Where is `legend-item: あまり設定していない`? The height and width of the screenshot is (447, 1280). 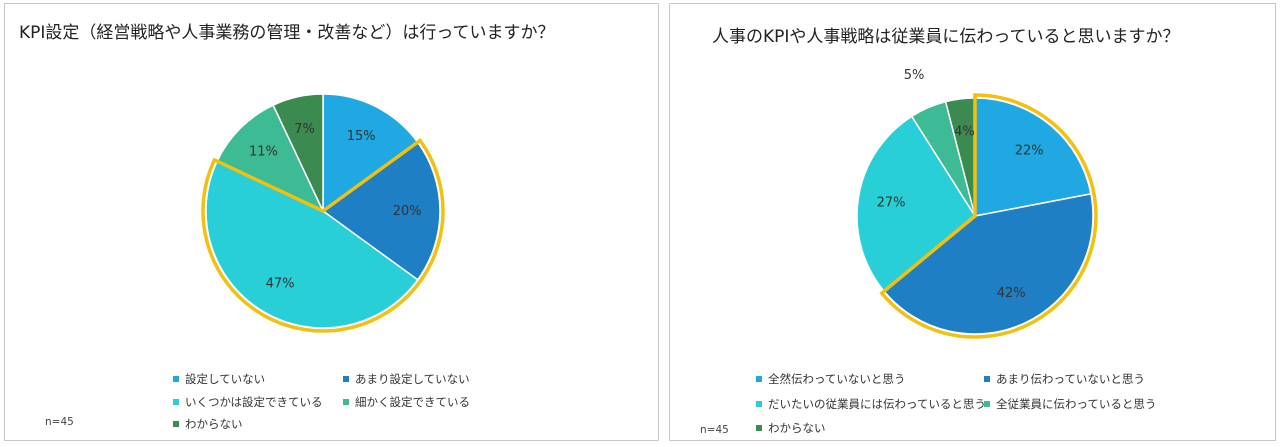
legend-item: あまり設定していない is located at coordinates (406, 379).